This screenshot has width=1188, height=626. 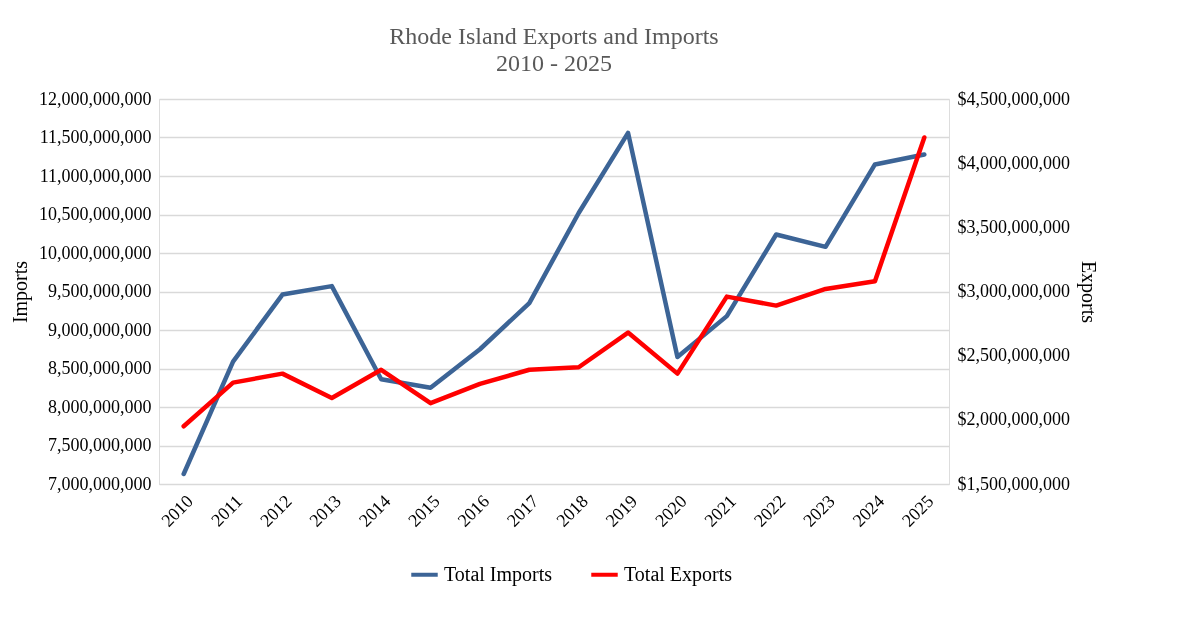 What do you see at coordinates (95, 137) in the screenshot?
I see `y-tick-label: 11,500,000,000` at bounding box center [95, 137].